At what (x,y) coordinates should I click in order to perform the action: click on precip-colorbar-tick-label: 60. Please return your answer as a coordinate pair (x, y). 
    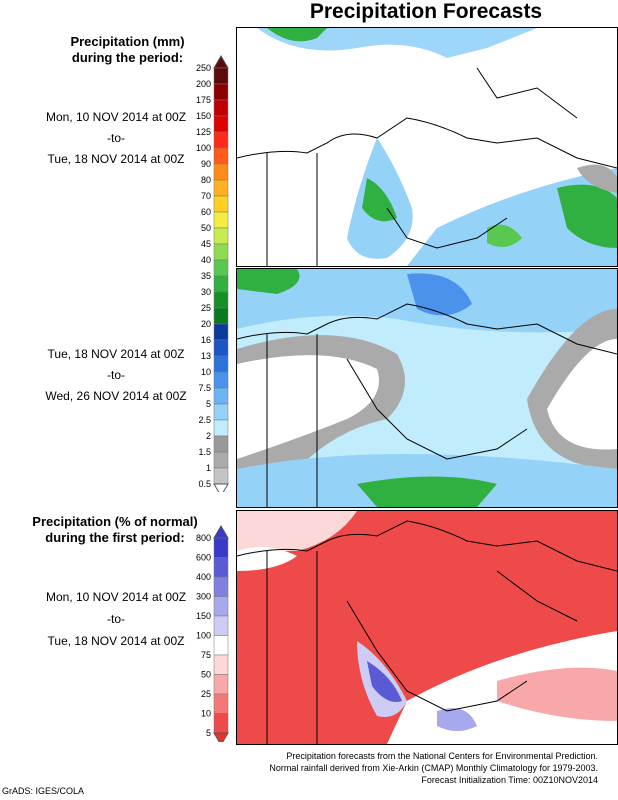
    Looking at the image, I should click on (206, 212).